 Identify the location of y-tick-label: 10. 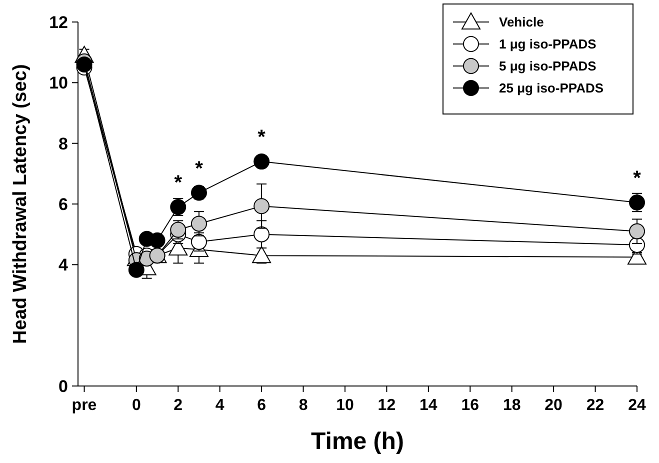
(58, 83).